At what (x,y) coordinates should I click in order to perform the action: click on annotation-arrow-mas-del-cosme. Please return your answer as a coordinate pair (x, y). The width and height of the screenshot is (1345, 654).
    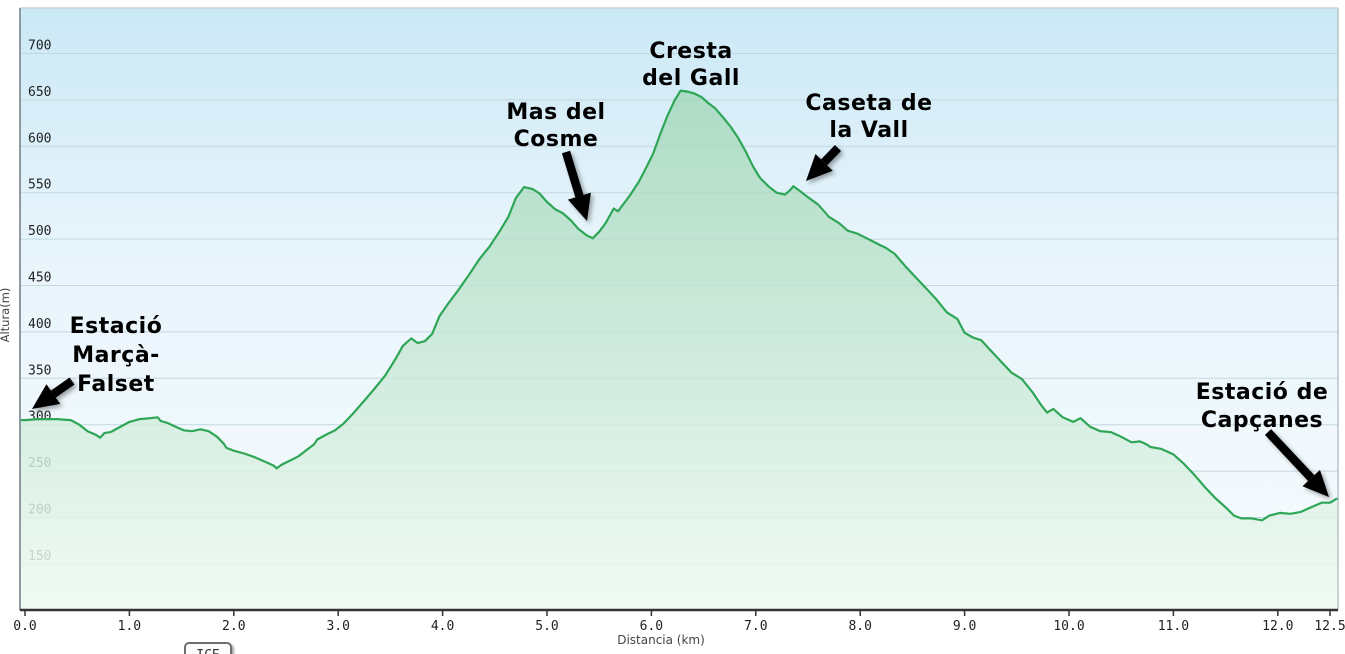
    Looking at the image, I should click on (576, 185).